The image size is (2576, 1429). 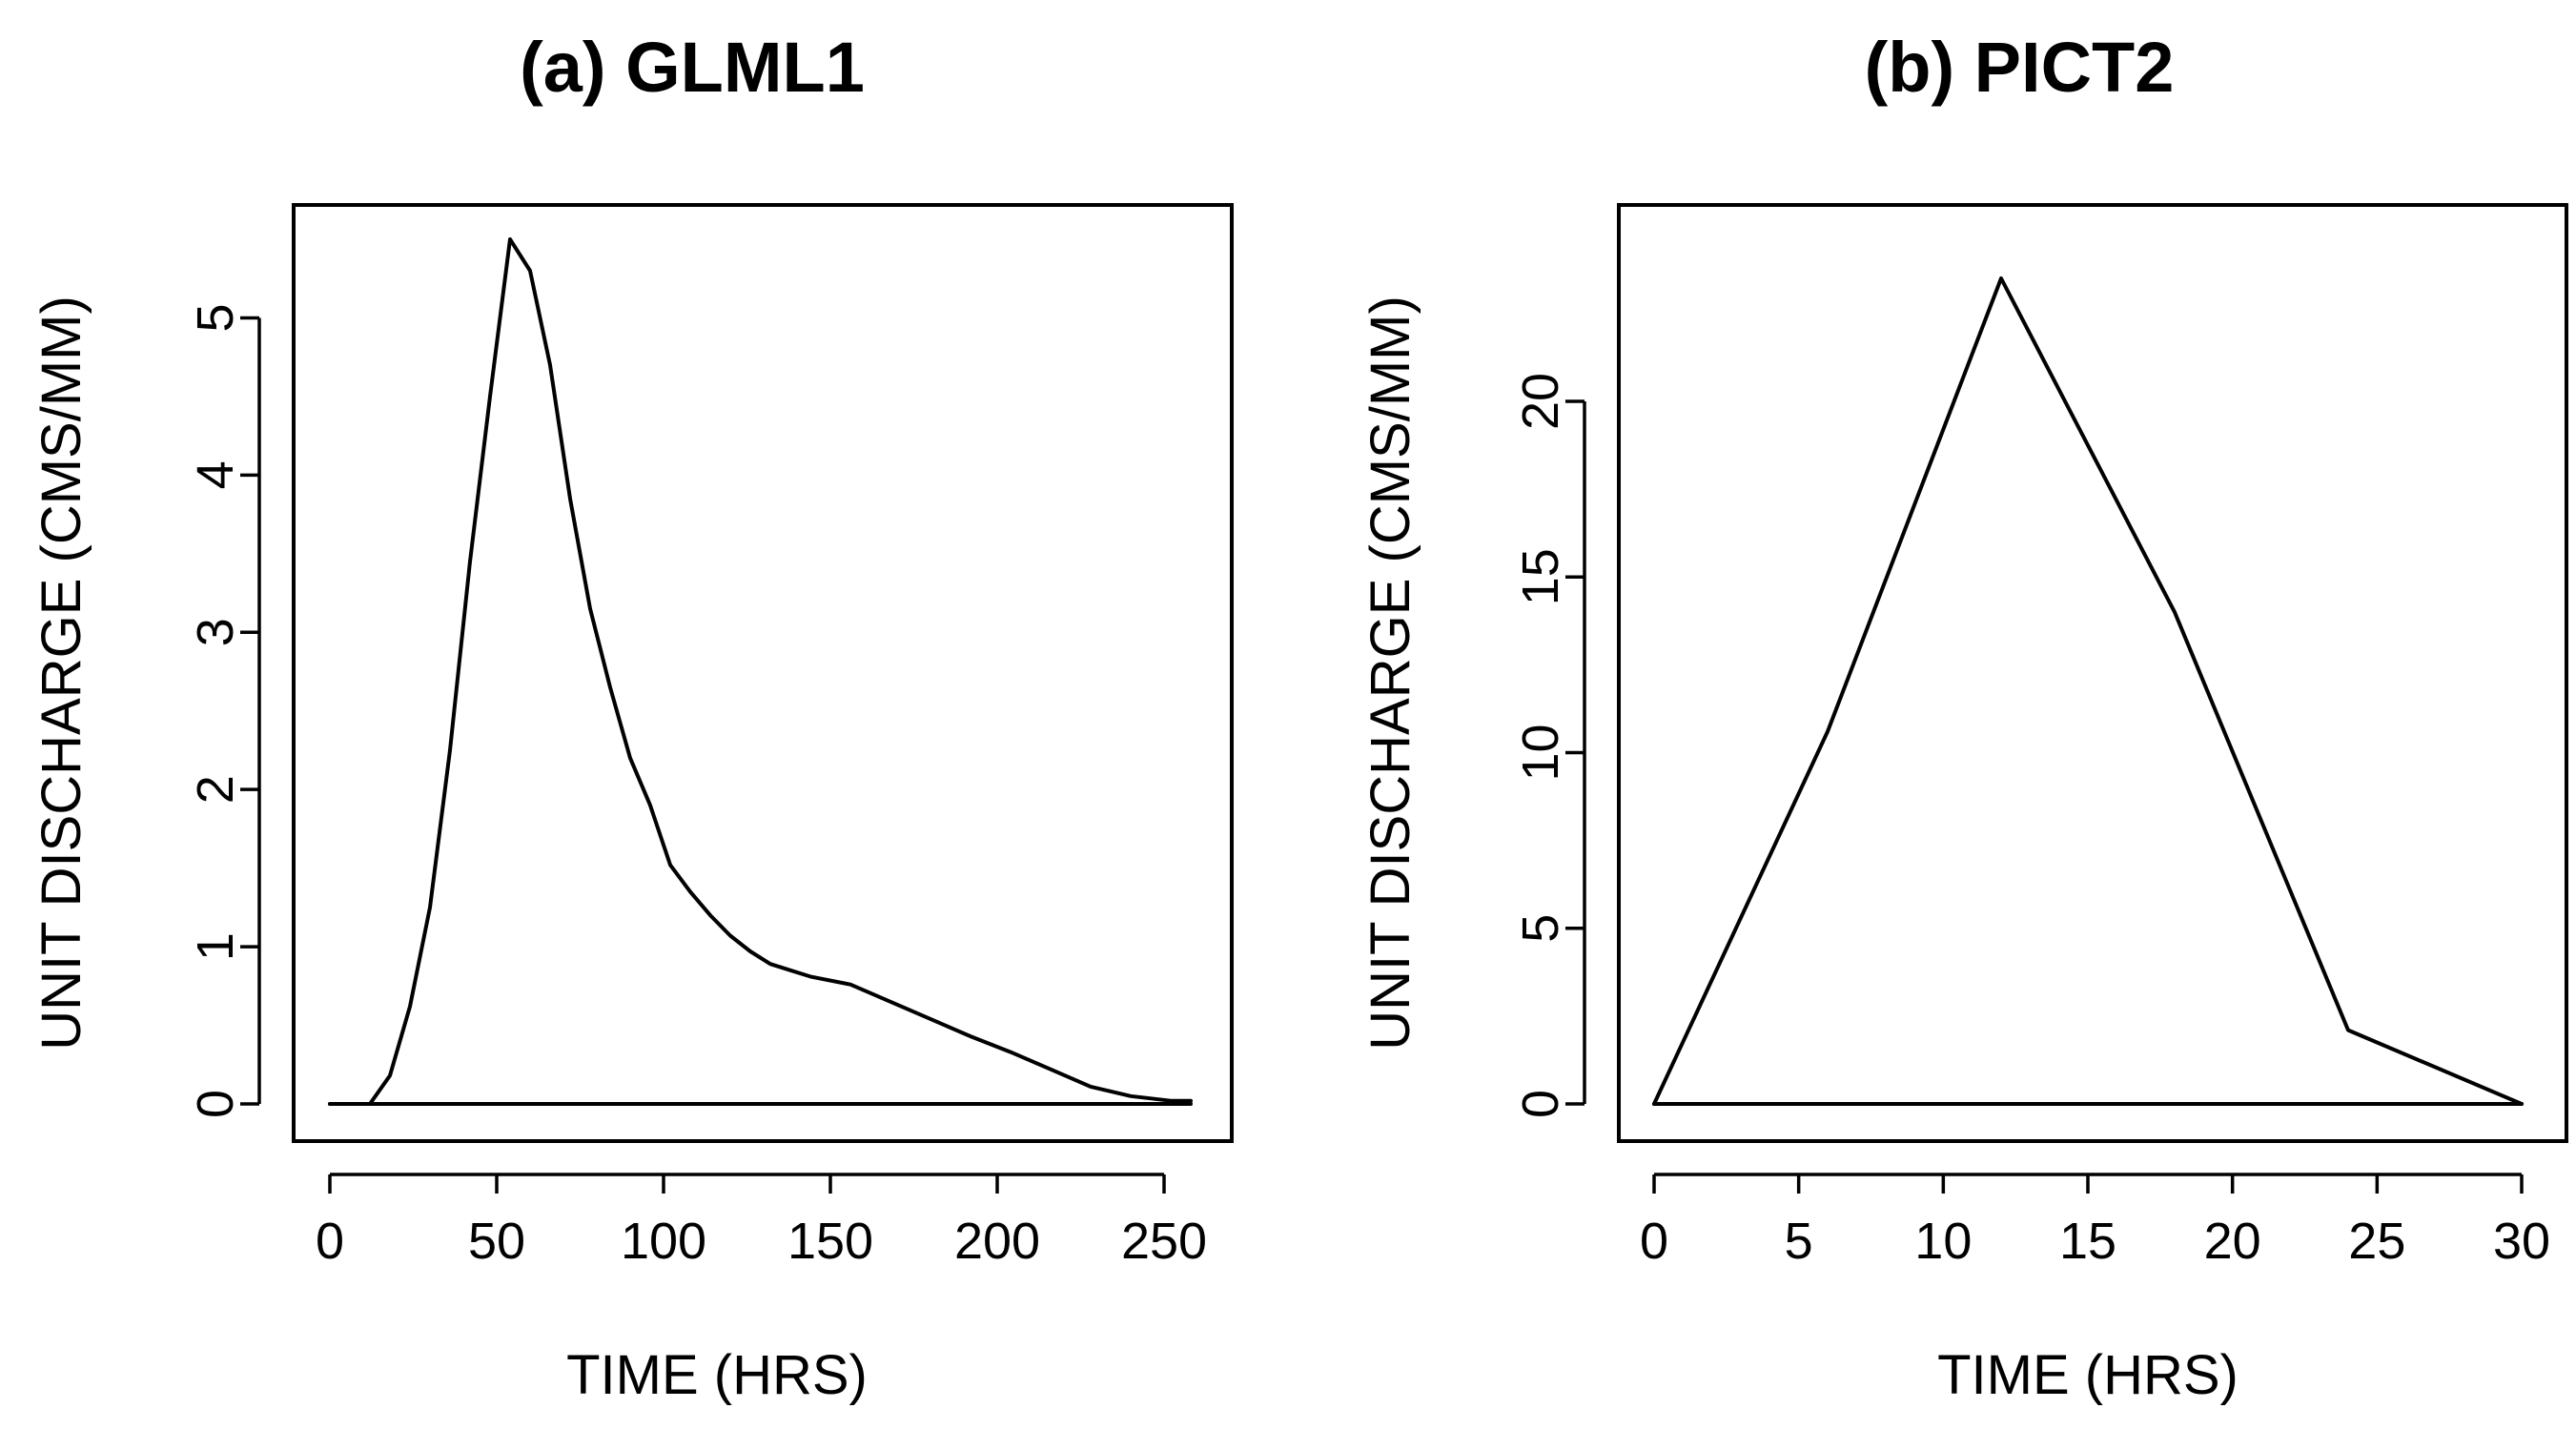 What do you see at coordinates (216, 947) in the screenshot?
I see `y-tick-label: 1` at bounding box center [216, 947].